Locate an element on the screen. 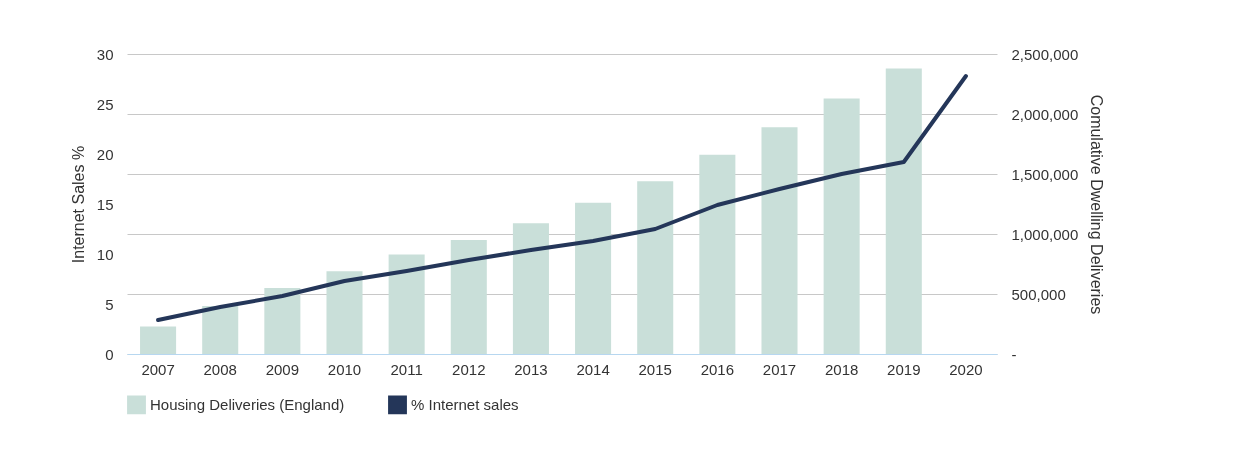 This screenshot has width=1259, height=455. x-tick-label: 2020 is located at coordinates (966, 369).